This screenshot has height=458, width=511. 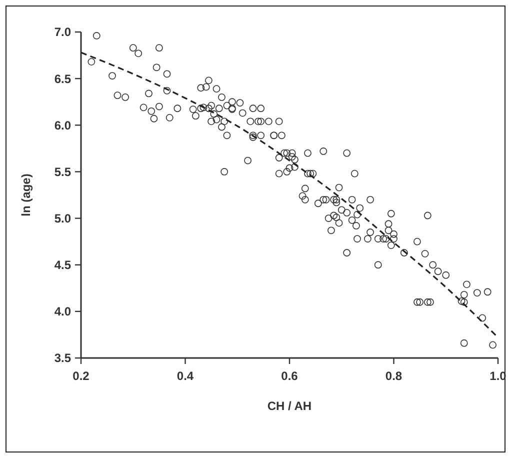 I want to click on y-tick-label: 3.5, so click(x=63, y=358).